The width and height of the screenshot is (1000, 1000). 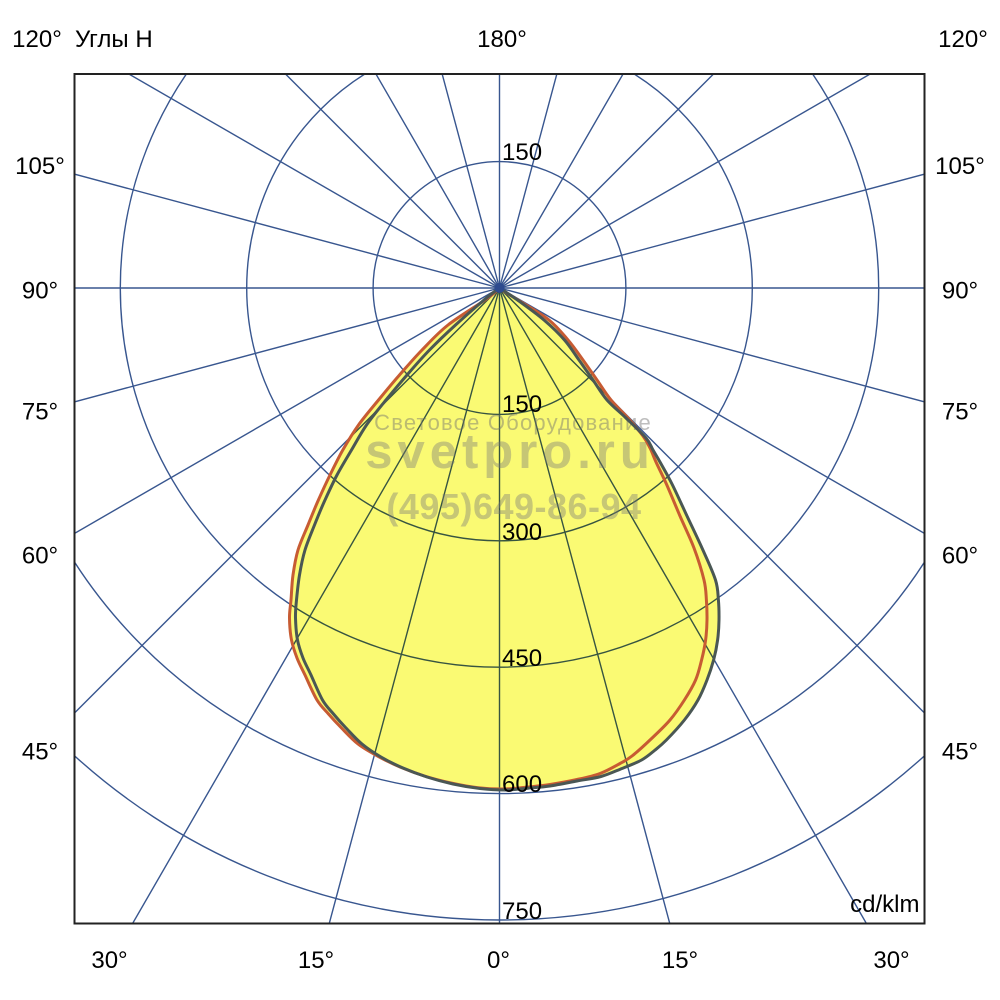 I want to click on svg-text: Углы Н, so click(x=114, y=39).